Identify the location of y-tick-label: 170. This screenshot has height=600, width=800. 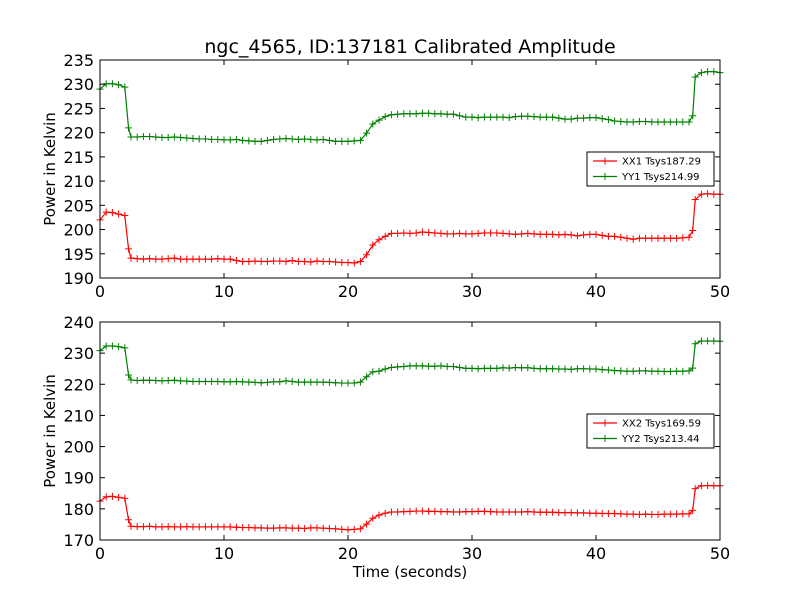
(78, 540).